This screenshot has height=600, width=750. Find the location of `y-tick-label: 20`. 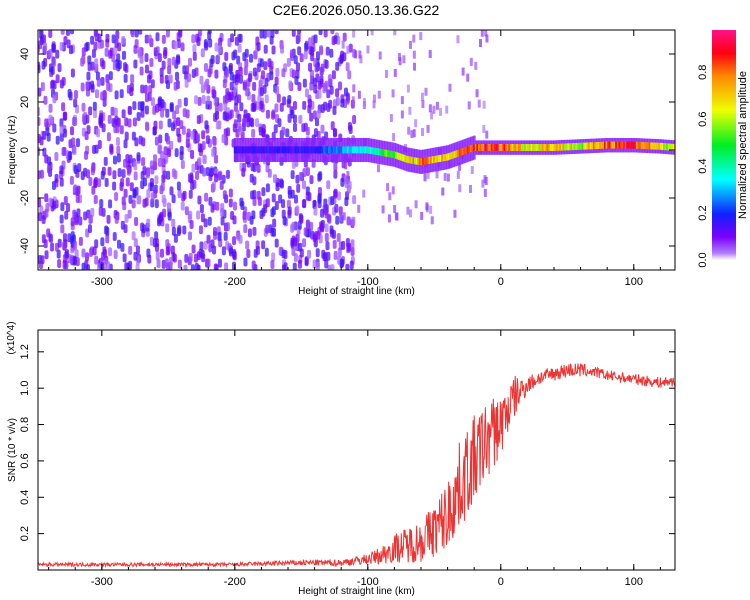

y-tick-label: 20 is located at coordinates (25, 102).